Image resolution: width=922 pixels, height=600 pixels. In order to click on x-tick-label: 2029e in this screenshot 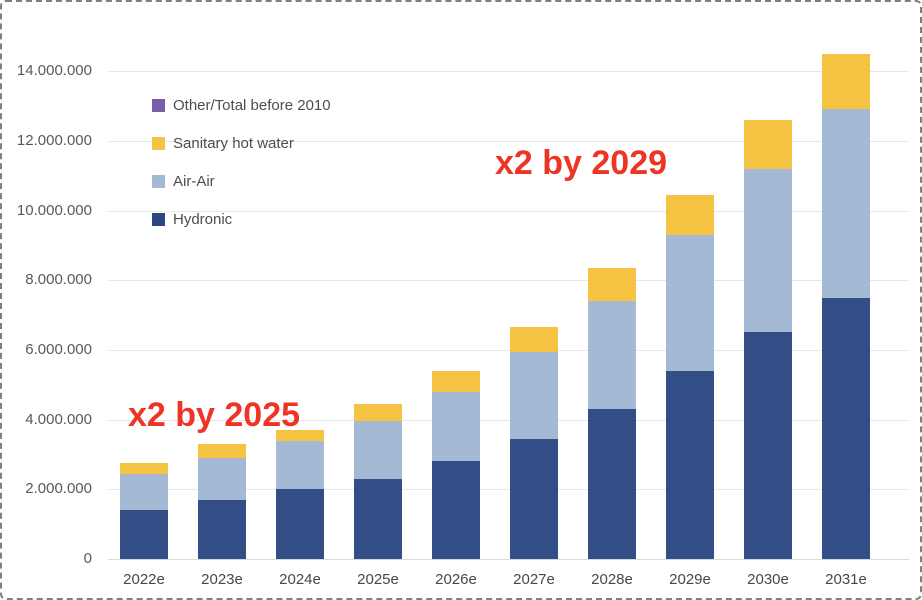, I will do `click(690, 579)`.